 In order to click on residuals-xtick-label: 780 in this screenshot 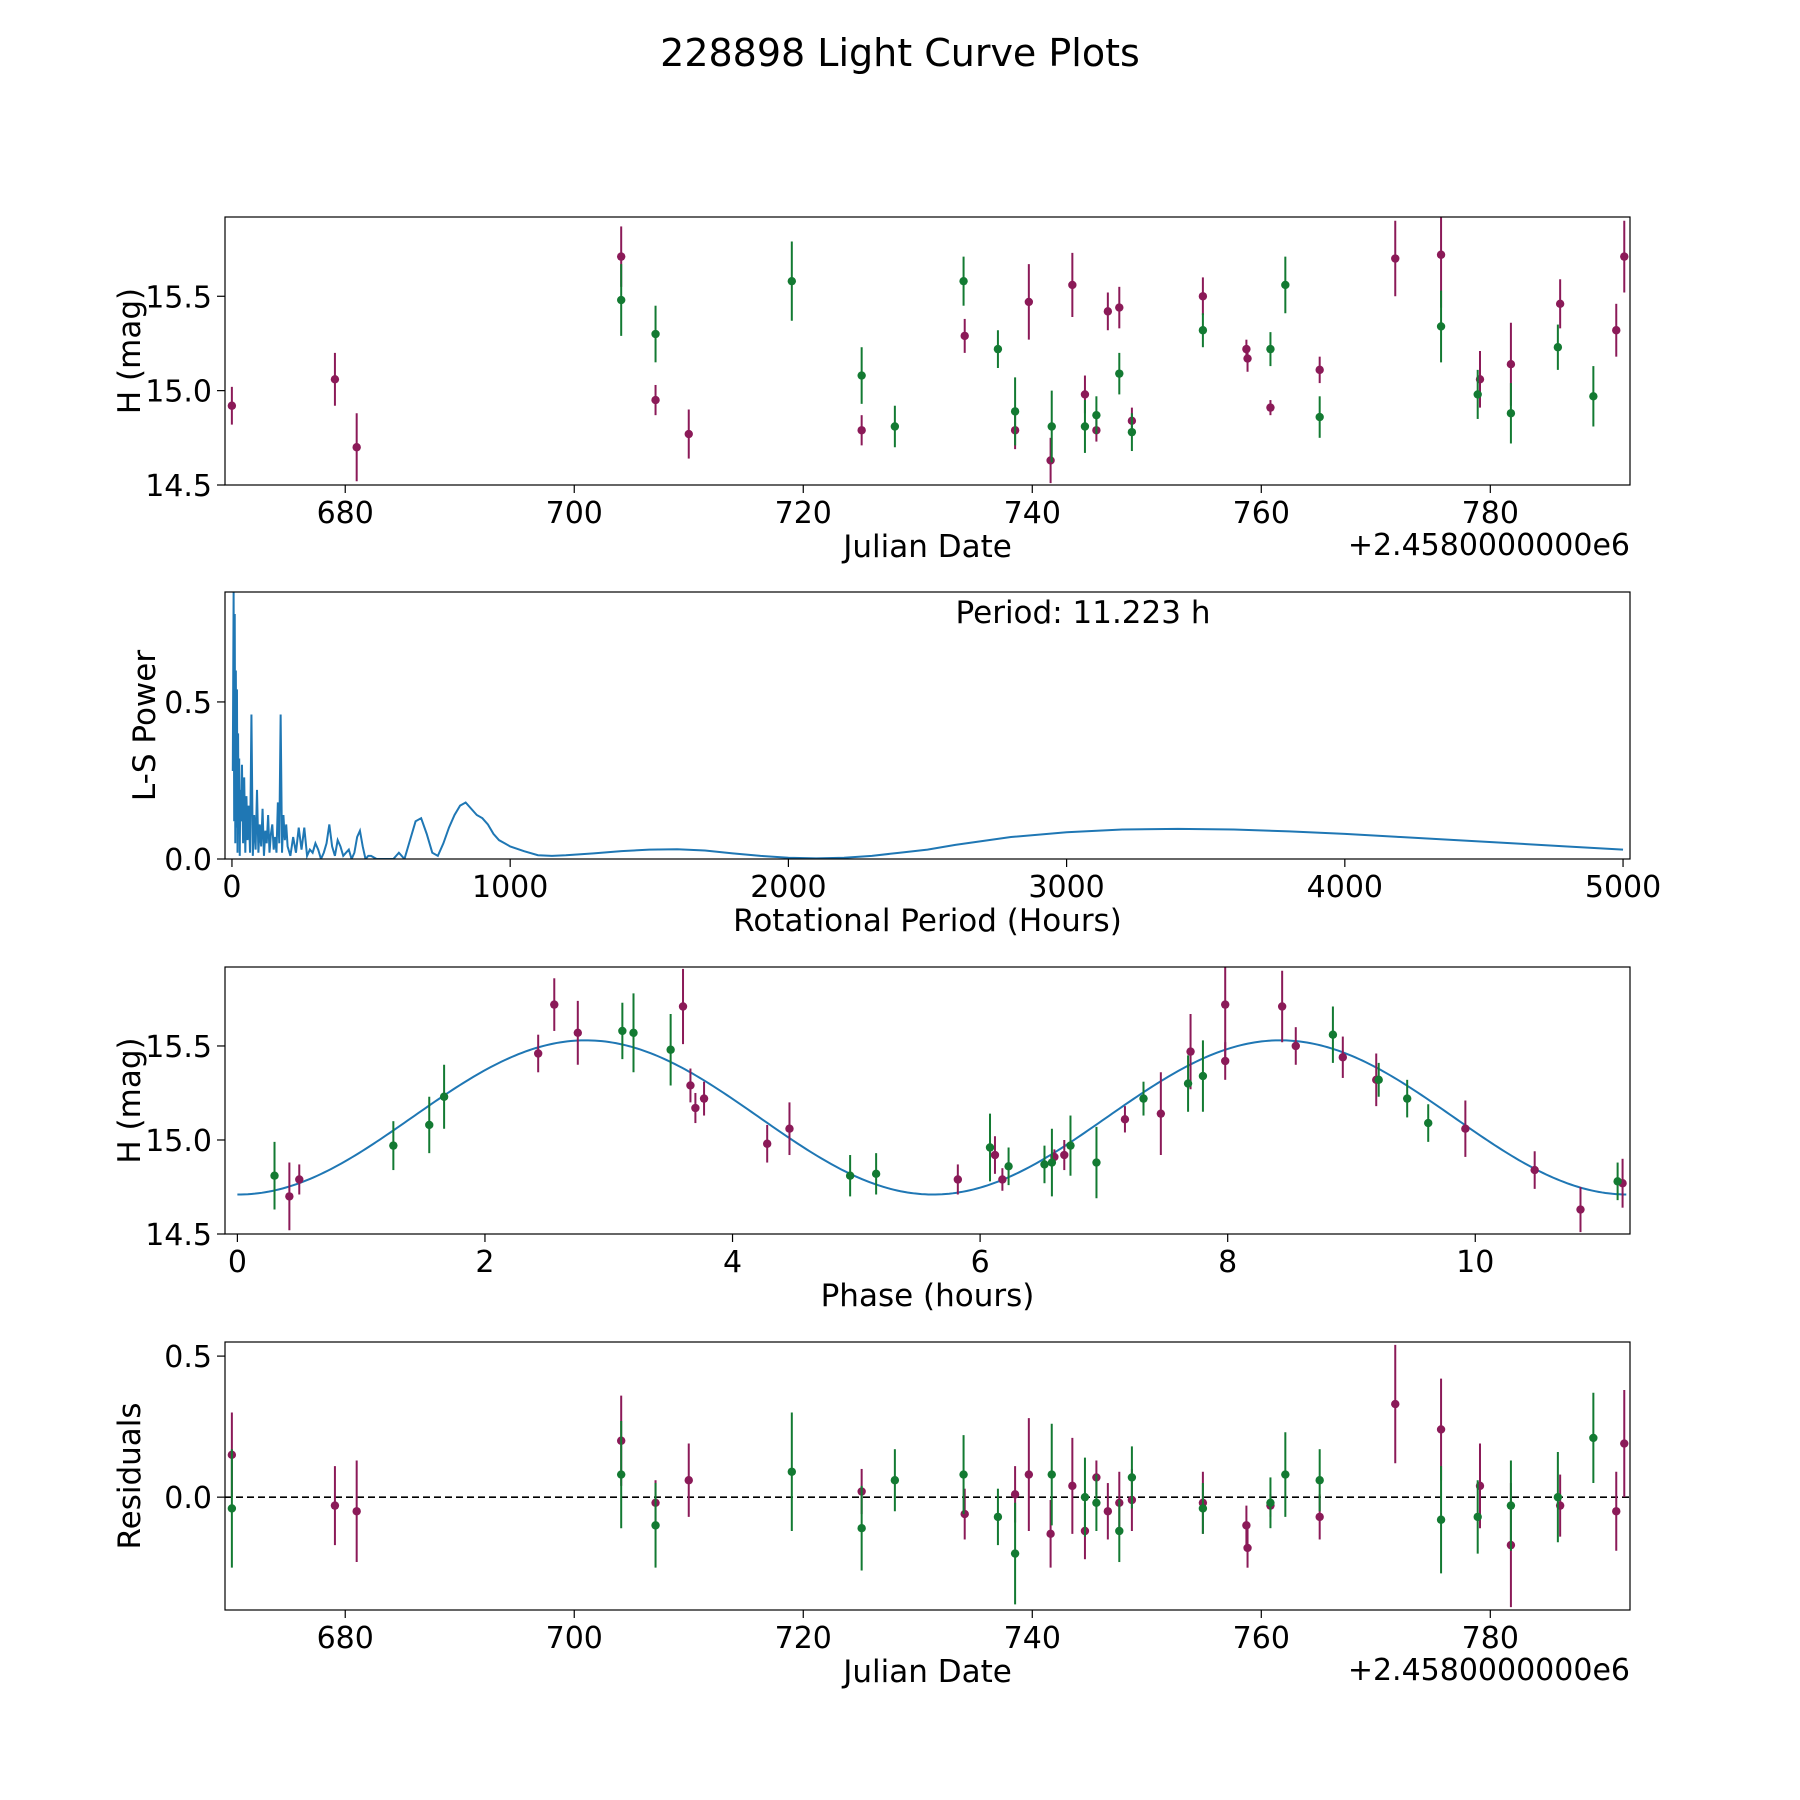, I will do `click(1490, 1638)`.